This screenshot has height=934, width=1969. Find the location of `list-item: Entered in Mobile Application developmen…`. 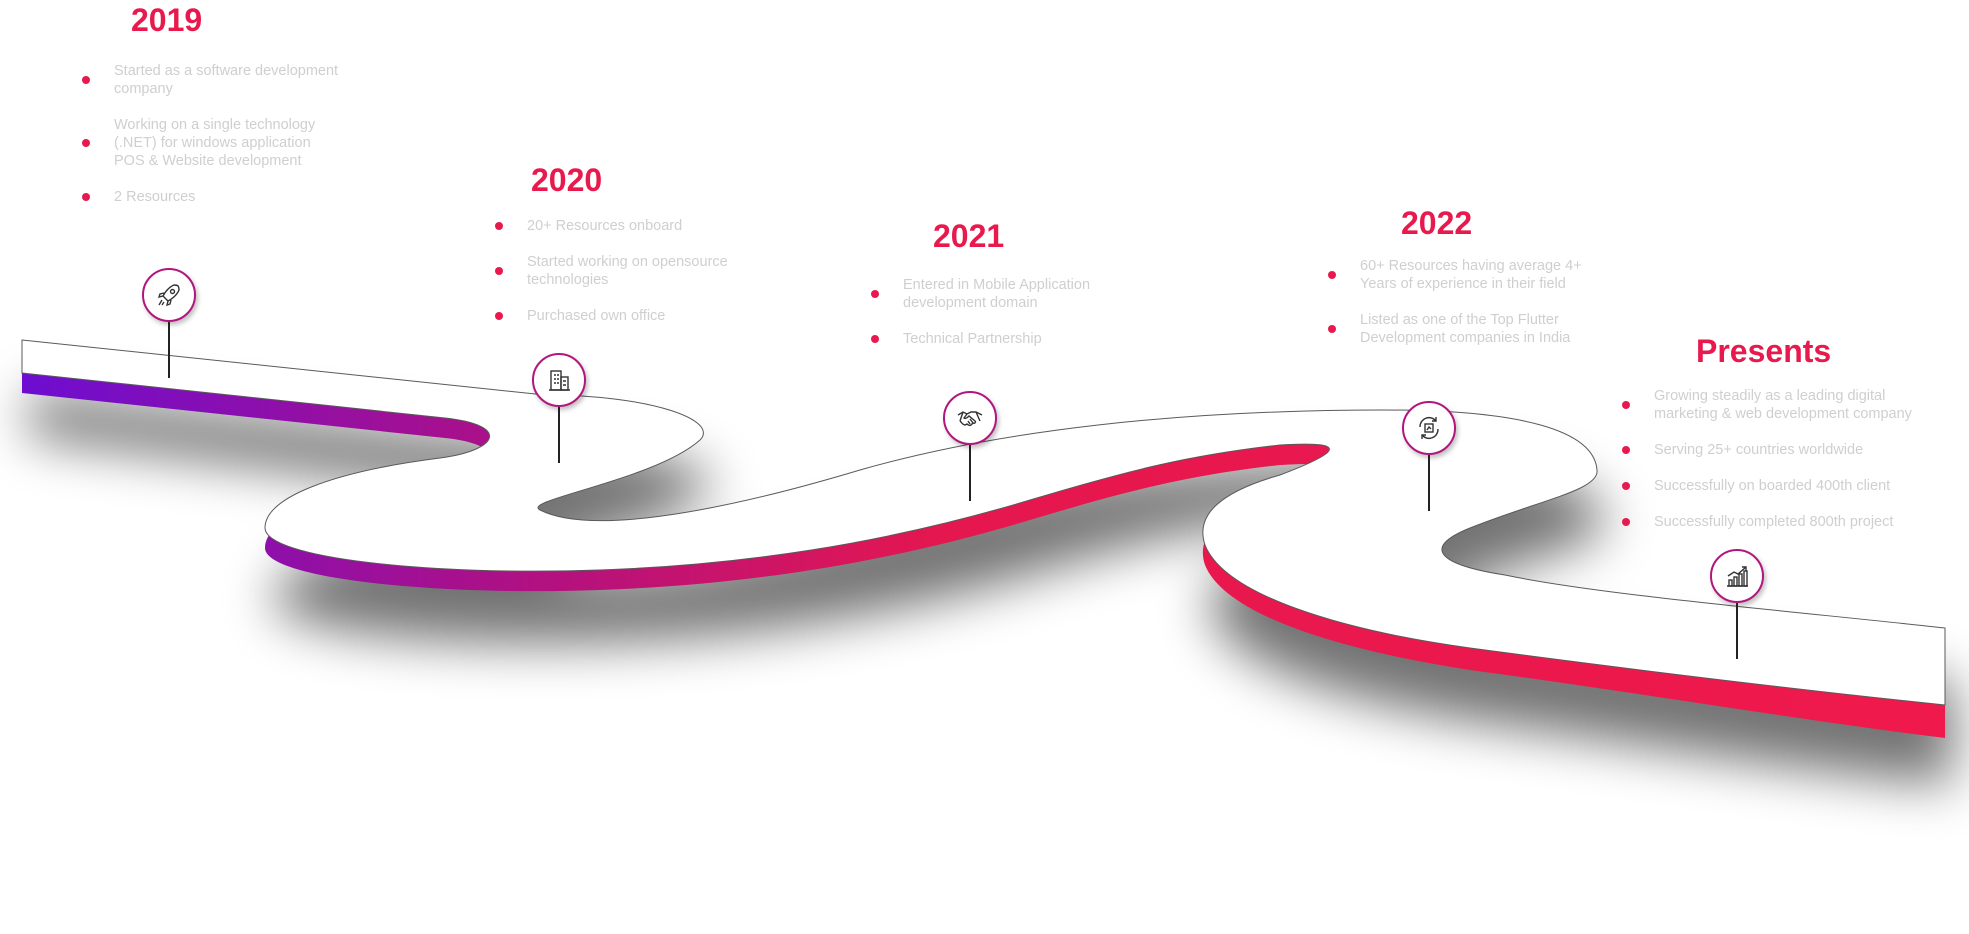

list-item: Entered in Mobile Application developmen… is located at coordinates (1002, 294).